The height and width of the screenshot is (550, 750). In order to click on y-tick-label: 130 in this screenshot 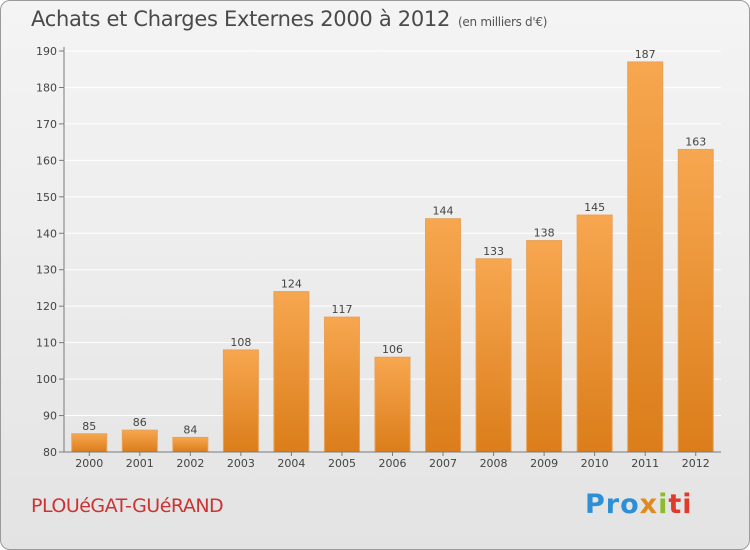, I will do `click(46, 270)`.